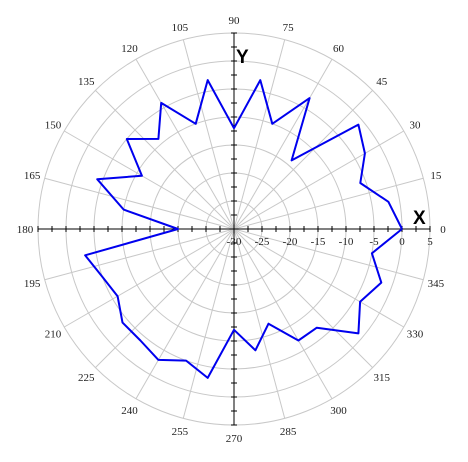  I want to click on angle-tick-label: 120, so click(129, 49).